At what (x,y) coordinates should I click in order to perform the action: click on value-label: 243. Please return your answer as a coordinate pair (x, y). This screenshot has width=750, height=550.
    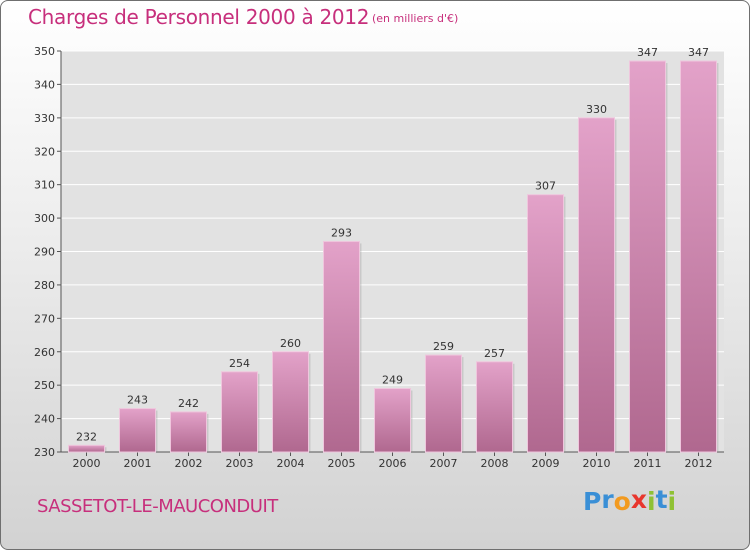
    Looking at the image, I should click on (137, 400).